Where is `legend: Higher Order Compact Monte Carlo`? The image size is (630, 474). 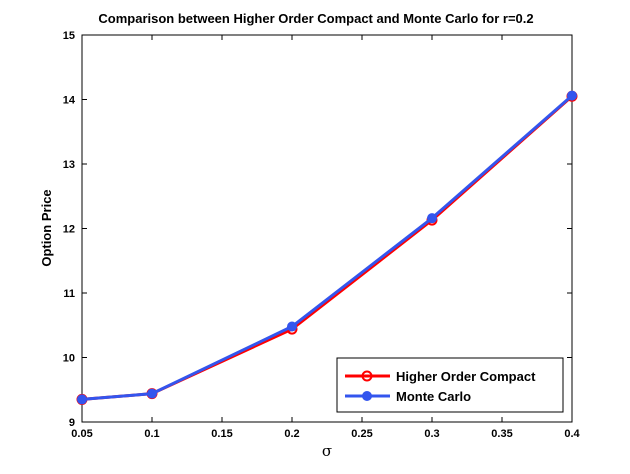 legend: Higher Order Compact Monte Carlo is located at coordinates (450, 385).